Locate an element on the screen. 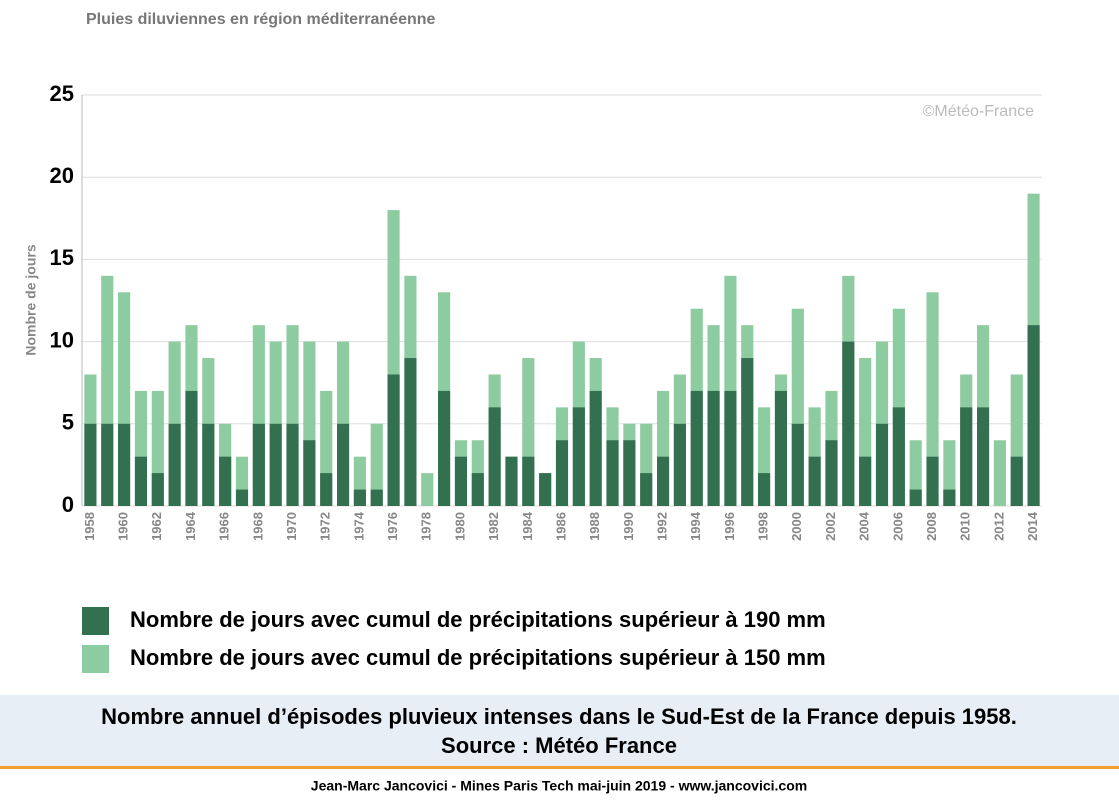 The image size is (1119, 800). y-axis-title: Nombre de jours is located at coordinates (31, 299).